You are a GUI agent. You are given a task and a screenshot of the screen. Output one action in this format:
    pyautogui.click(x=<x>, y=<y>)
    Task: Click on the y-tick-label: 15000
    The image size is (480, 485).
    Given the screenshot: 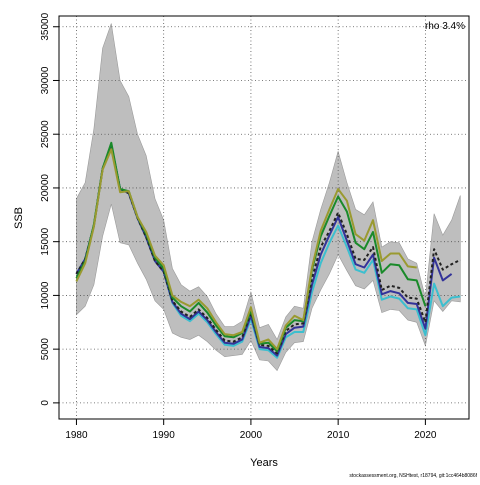 What is the action you would take?
    pyautogui.click(x=45, y=241)
    